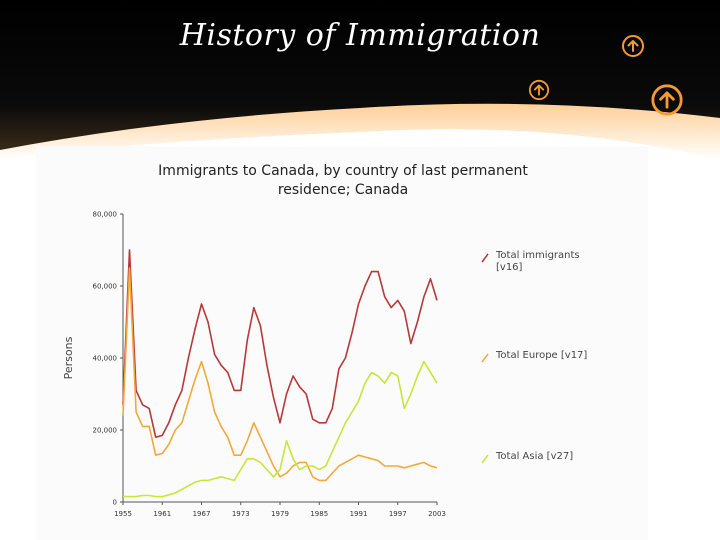 This screenshot has height=540, width=720. I want to click on y-tick-label: 40,000, so click(105, 359).